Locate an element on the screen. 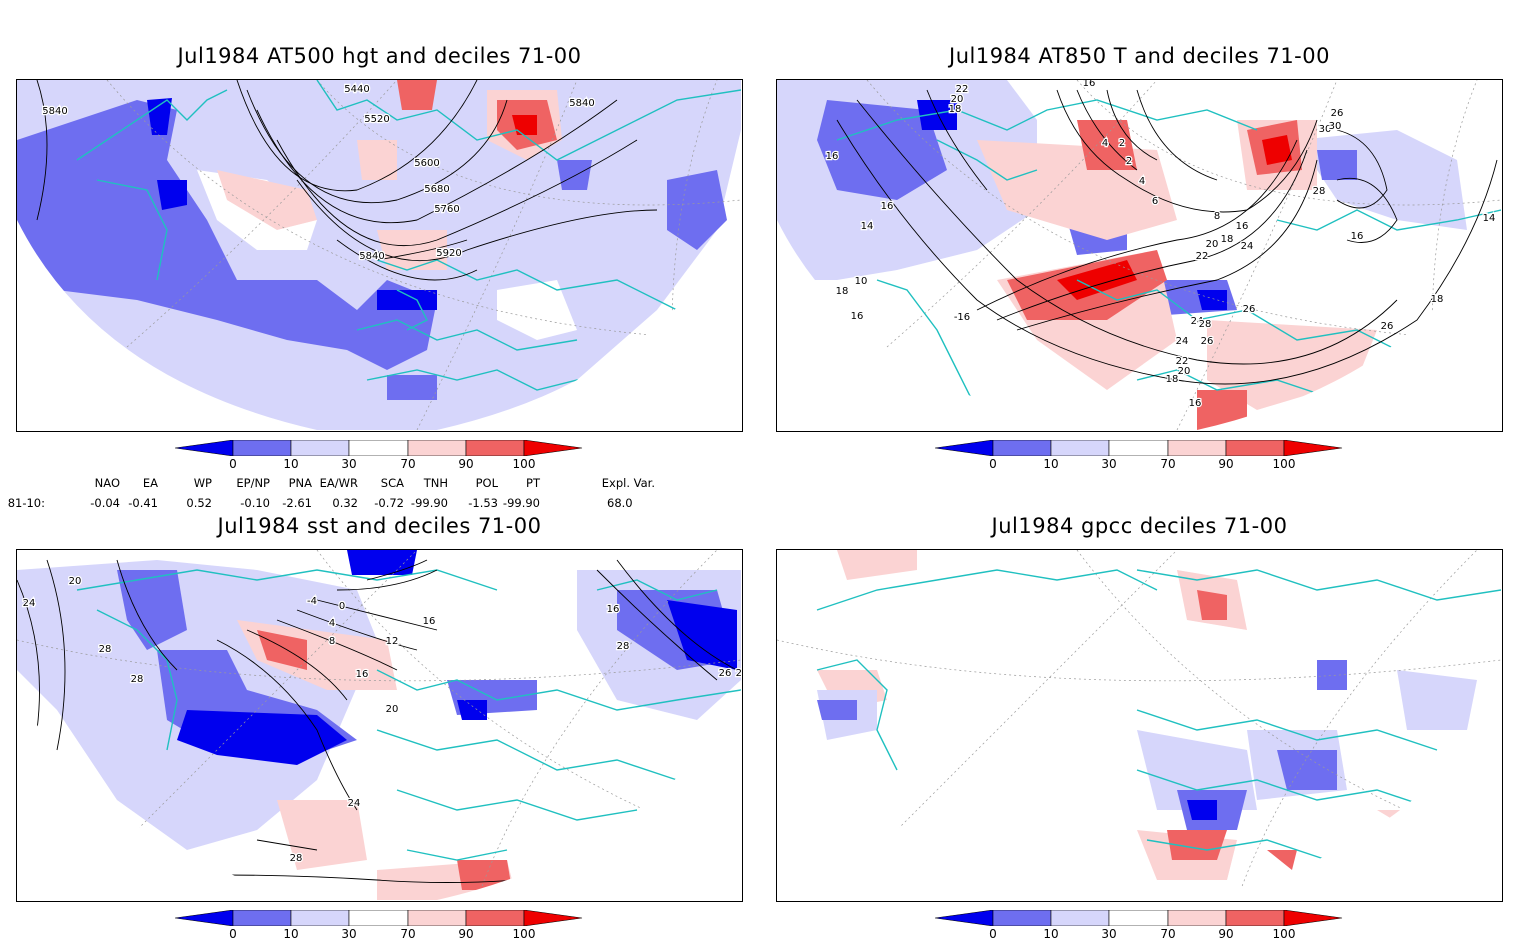 The height and width of the screenshot is (946, 1520). colorbar-tick-label: 70 is located at coordinates (408, 464).